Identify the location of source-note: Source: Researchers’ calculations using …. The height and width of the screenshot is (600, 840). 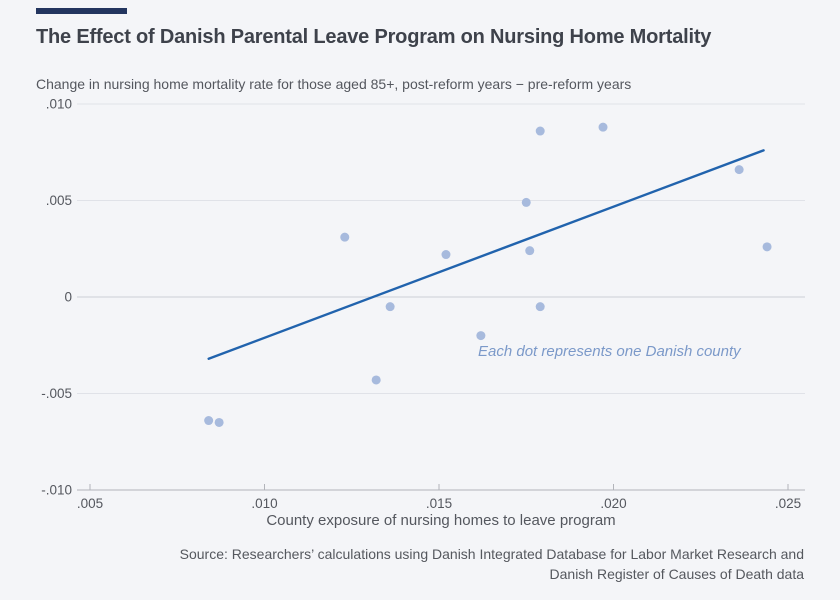
(492, 564).